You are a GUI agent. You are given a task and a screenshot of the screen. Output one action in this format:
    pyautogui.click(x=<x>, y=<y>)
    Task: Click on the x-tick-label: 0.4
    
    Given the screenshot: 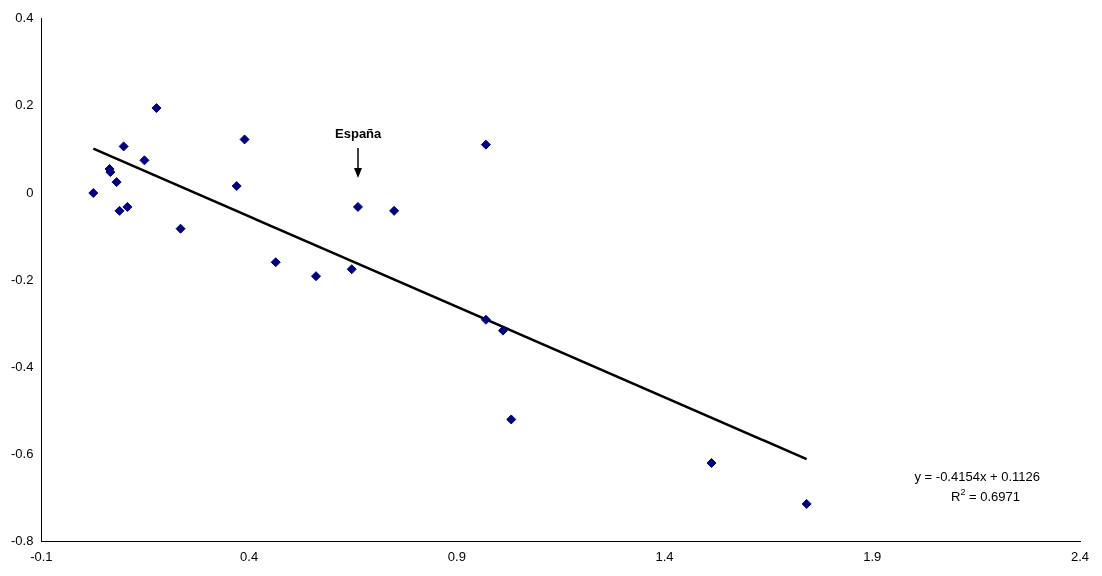 What is the action you would take?
    pyautogui.click(x=249, y=556)
    